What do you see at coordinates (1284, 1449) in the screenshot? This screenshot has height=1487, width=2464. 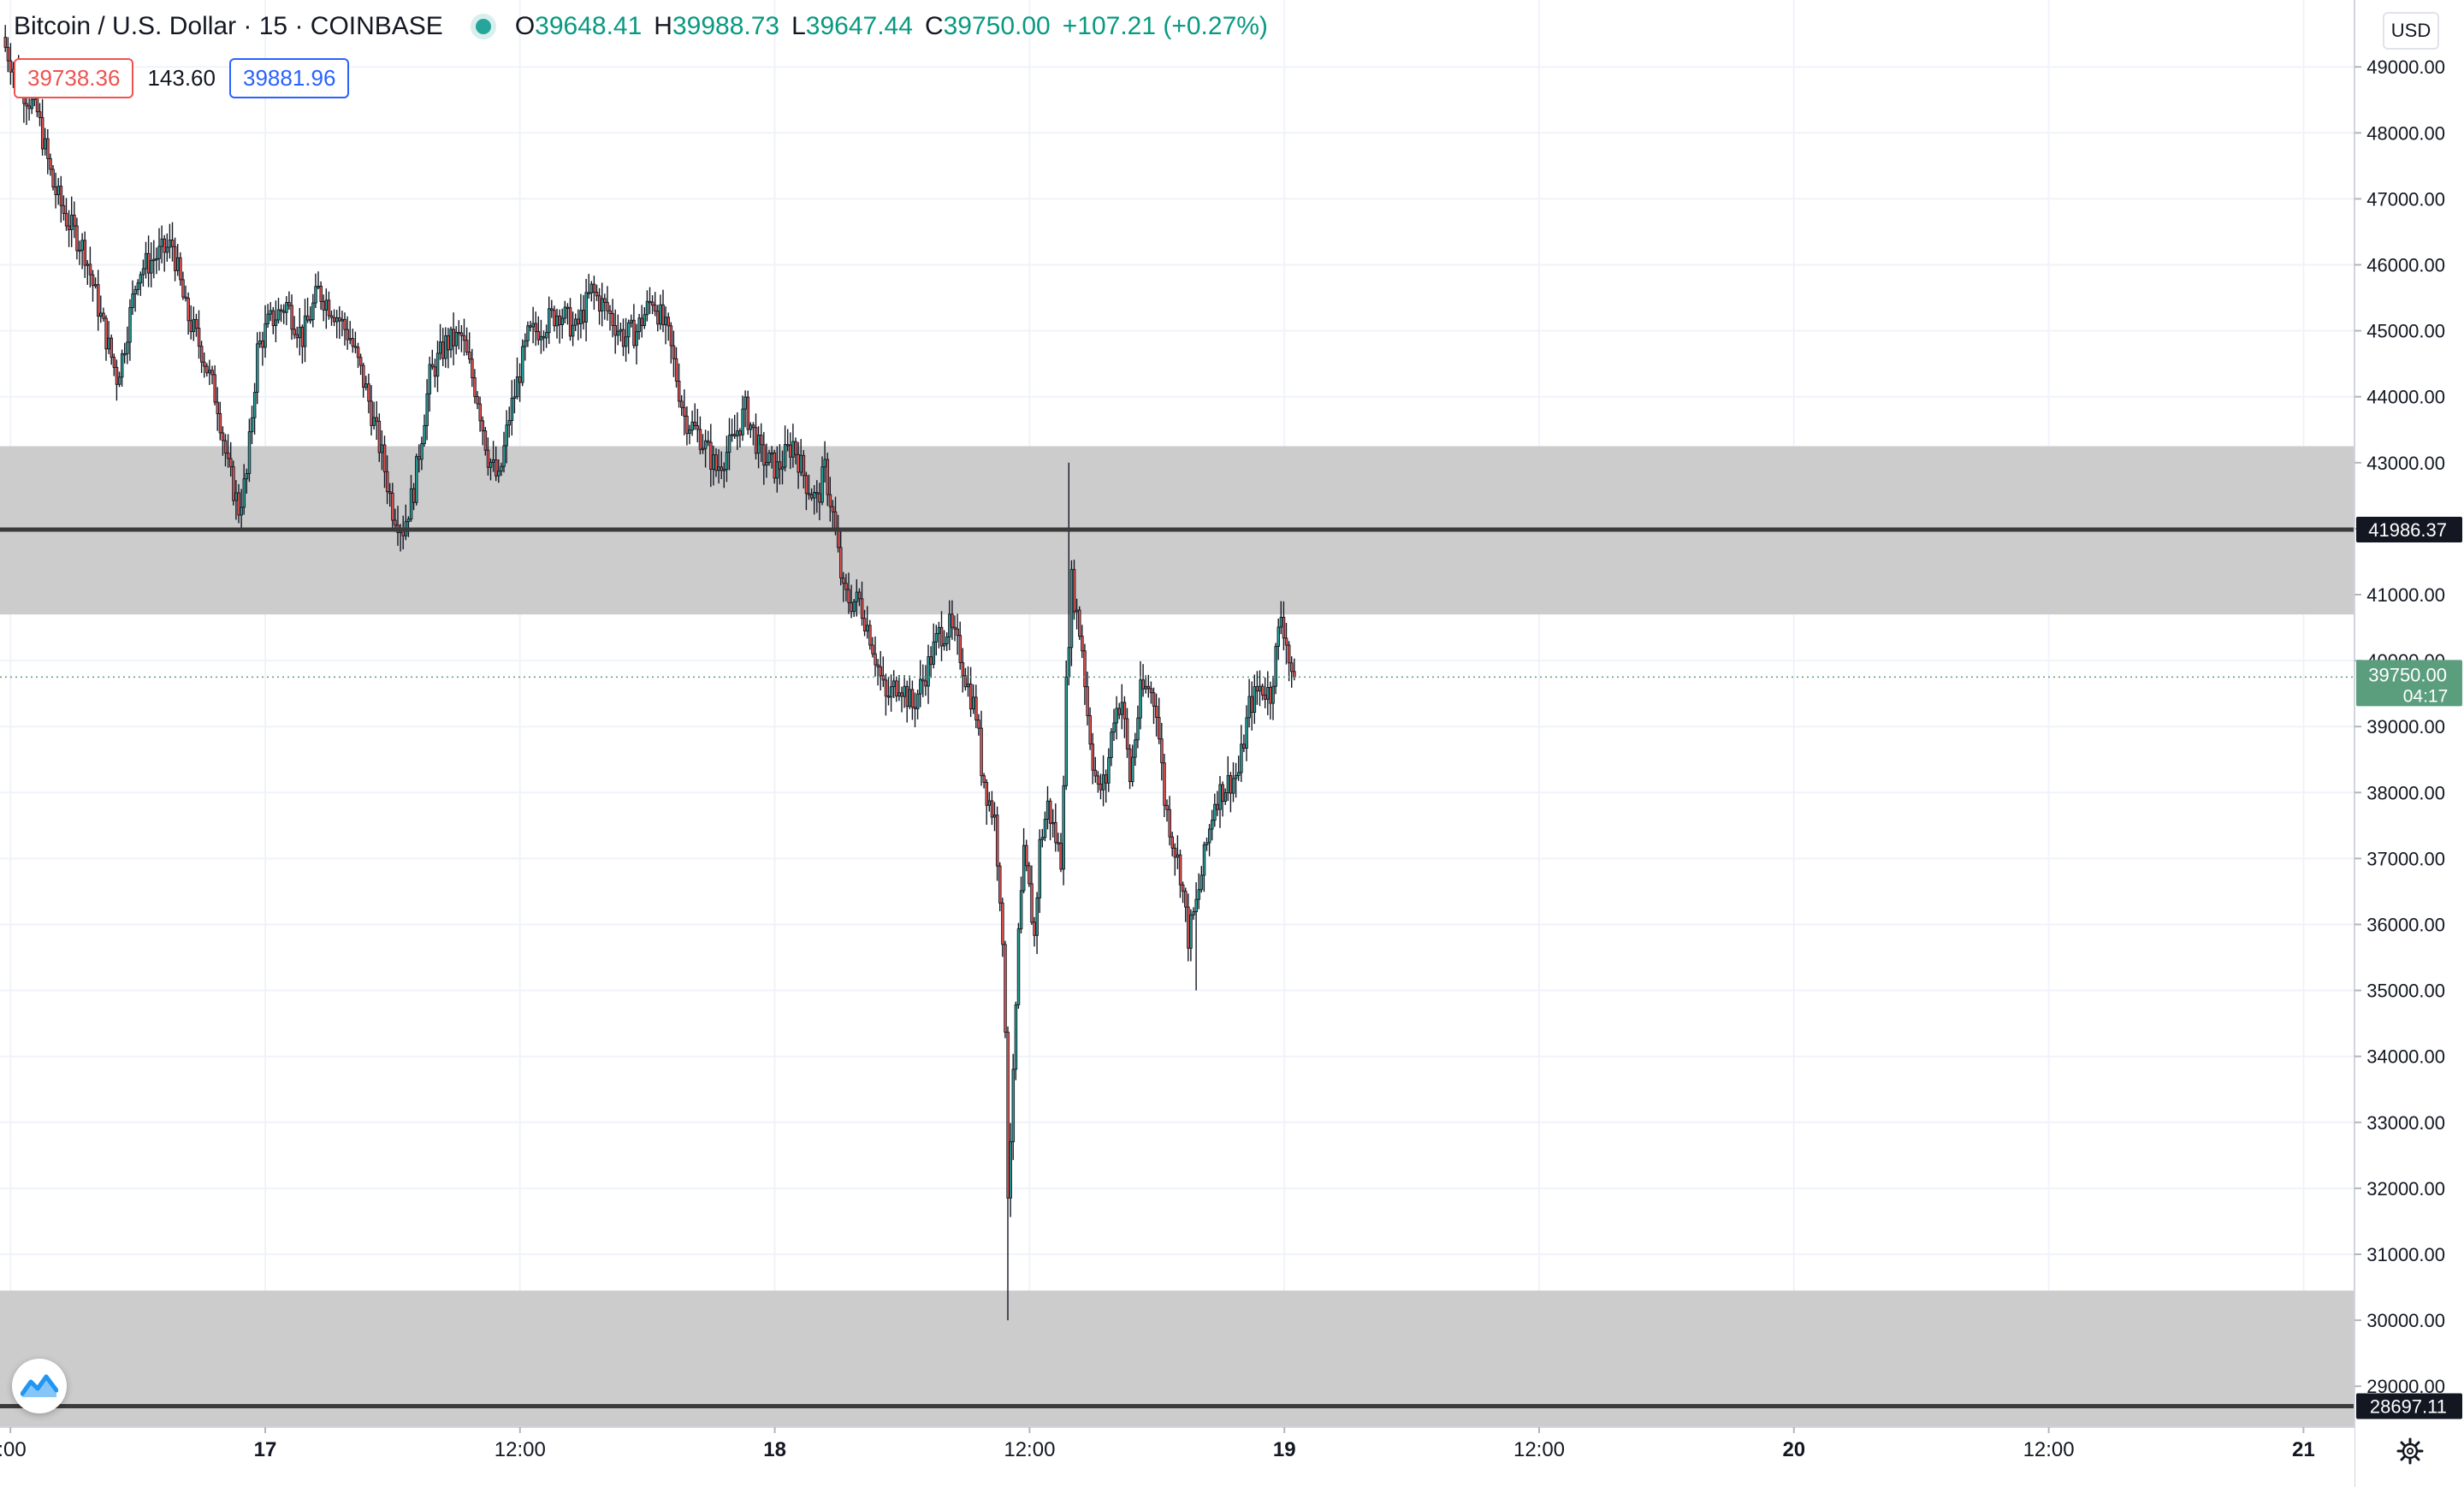 I see `time-tick-label: 19` at bounding box center [1284, 1449].